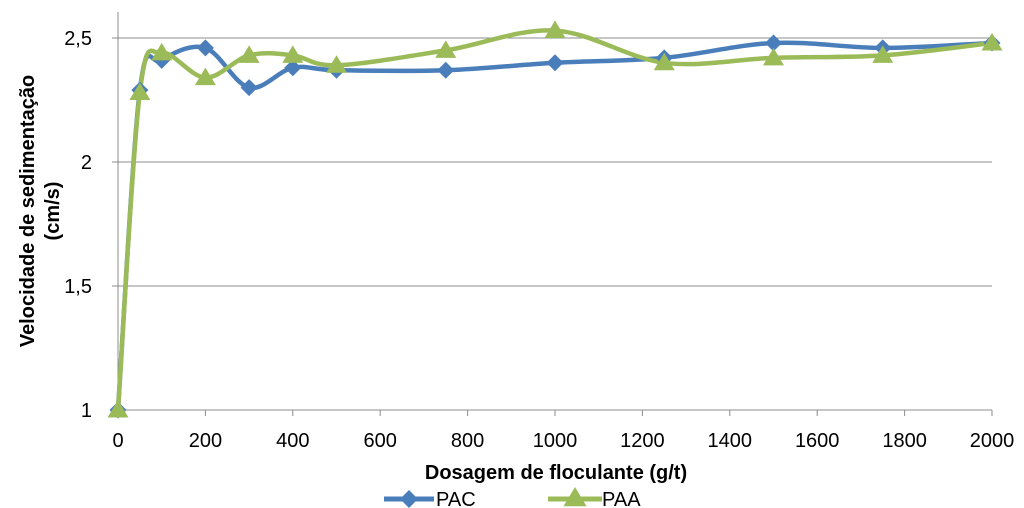 The image size is (1024, 508). Describe the element at coordinates (205, 441) in the screenshot. I see `x-tick-label: 200` at that location.